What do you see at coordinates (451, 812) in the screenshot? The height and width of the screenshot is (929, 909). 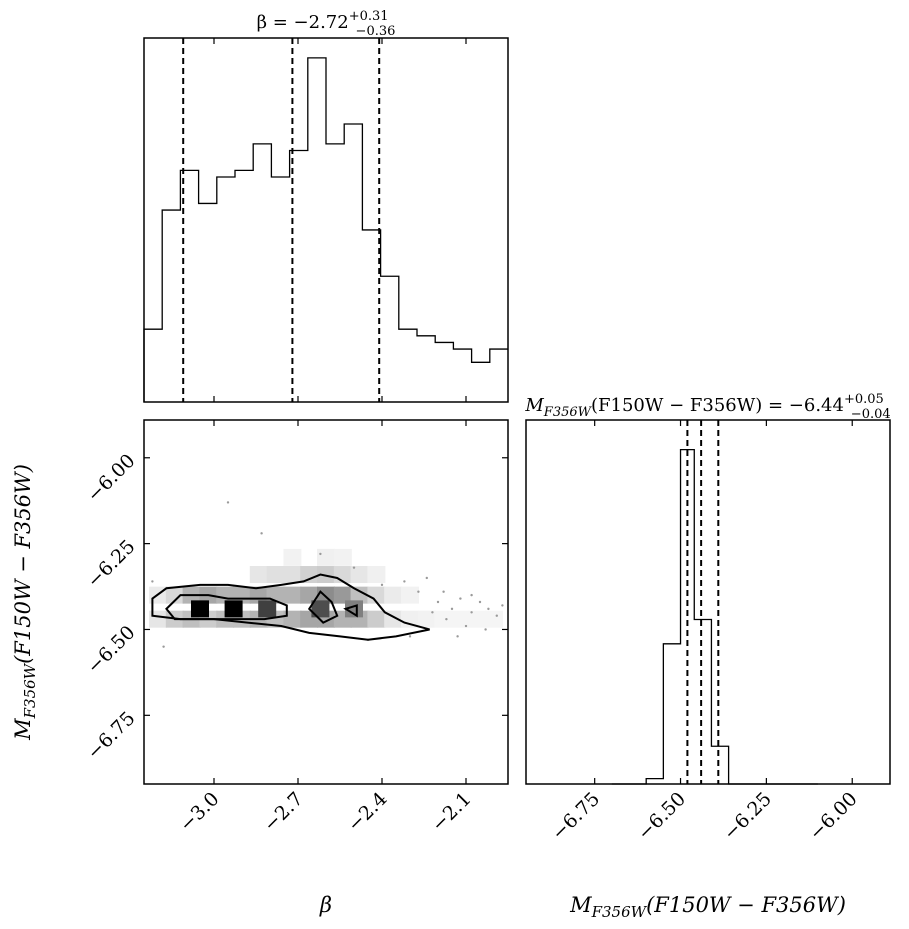 I see `joint-xtick-label-3: −2.1` at bounding box center [451, 812].